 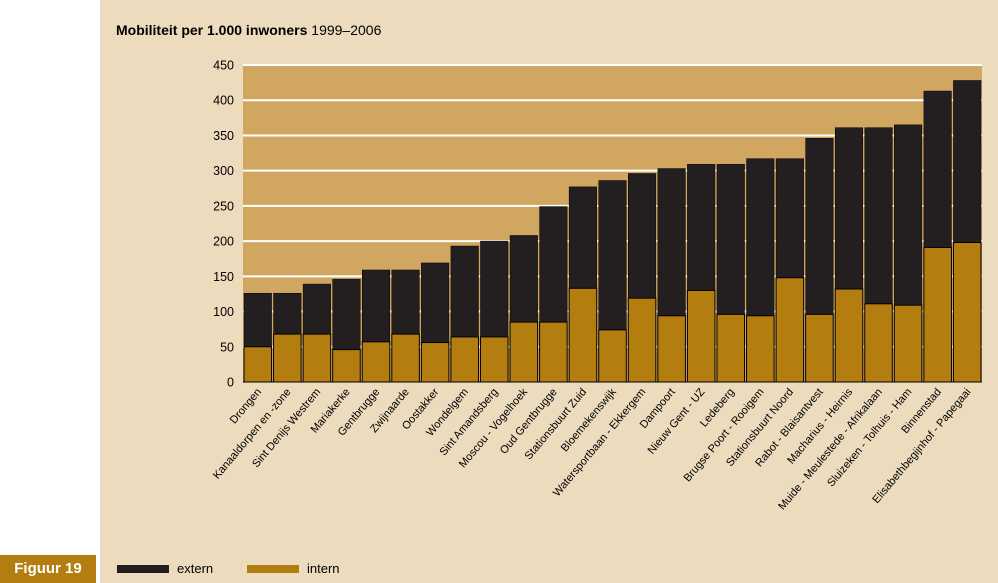 I want to click on legend-label-intern: intern, so click(x=323, y=568).